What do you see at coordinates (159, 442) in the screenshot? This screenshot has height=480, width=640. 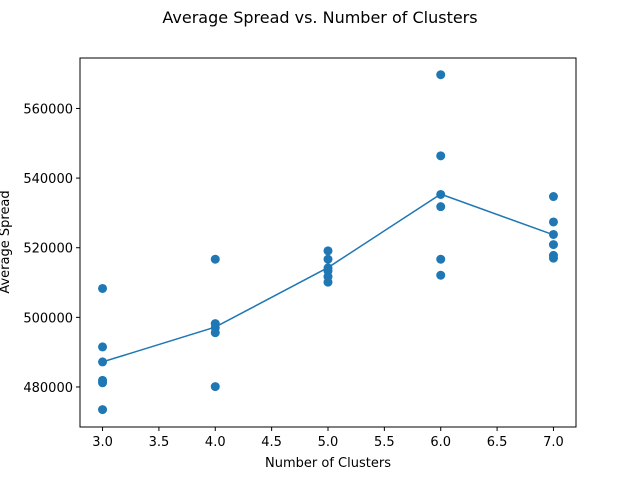 I see `x-tick-label: 3.5` at bounding box center [159, 442].